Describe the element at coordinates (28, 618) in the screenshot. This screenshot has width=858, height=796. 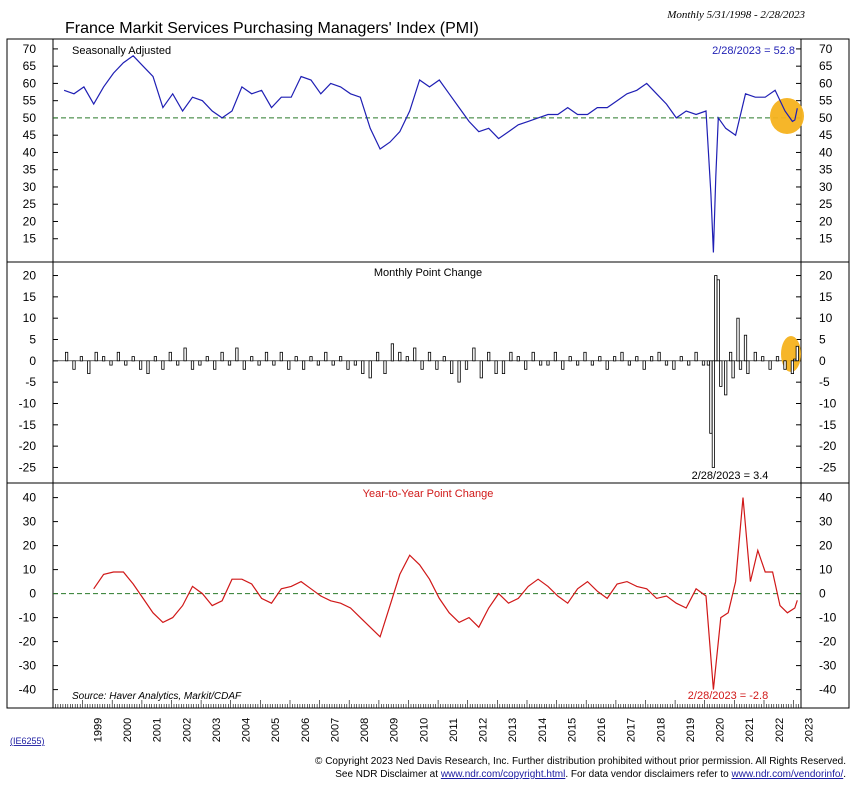
I see `y-tick-label-left: -10` at that location.